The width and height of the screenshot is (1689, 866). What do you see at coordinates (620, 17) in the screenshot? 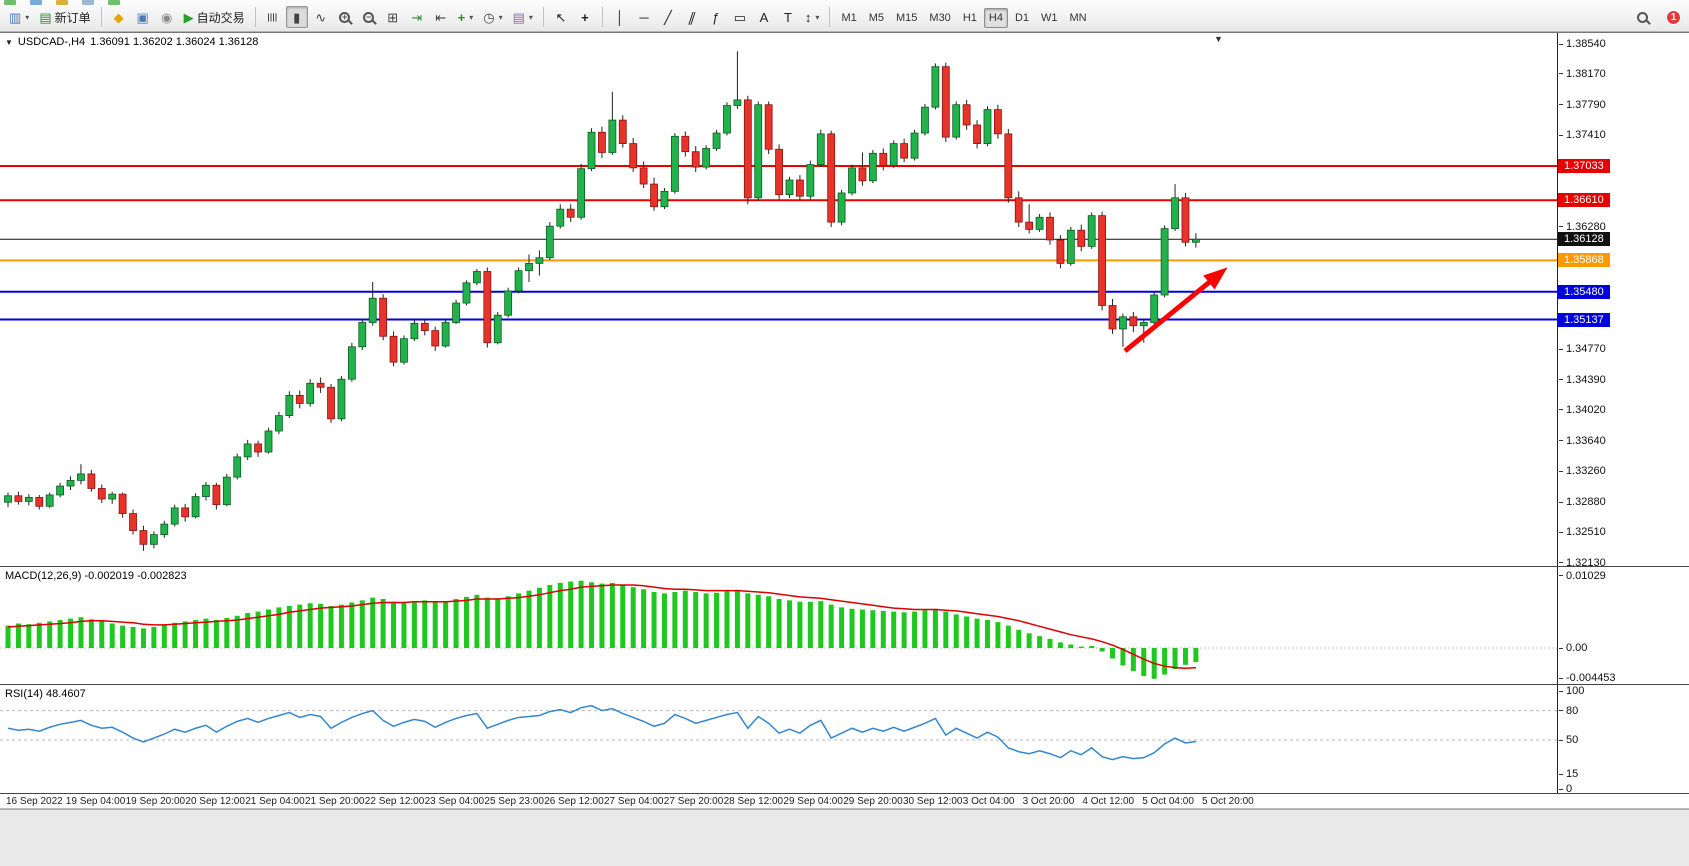
I see `vertical-line-tool-button: │` at bounding box center [620, 17].